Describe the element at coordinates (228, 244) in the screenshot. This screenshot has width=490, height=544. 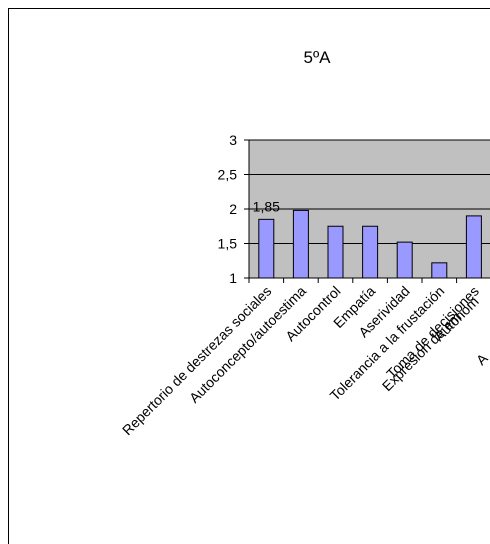
I see `y-tick-label: 1,5` at that location.